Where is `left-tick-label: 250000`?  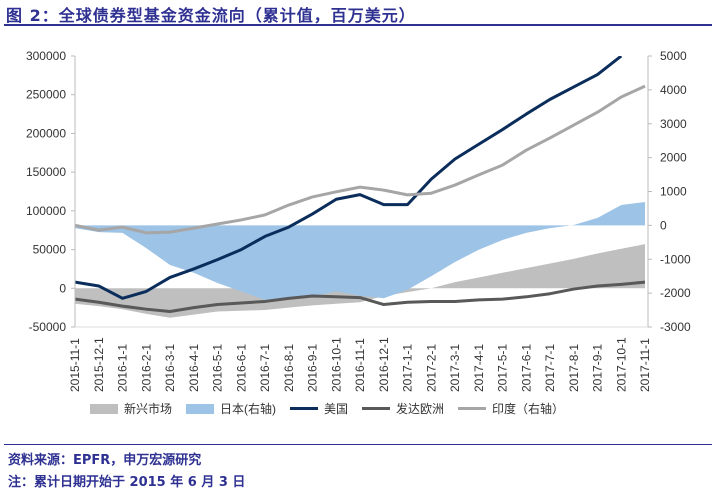
left-tick-label: 250000 is located at coordinates (46, 95).